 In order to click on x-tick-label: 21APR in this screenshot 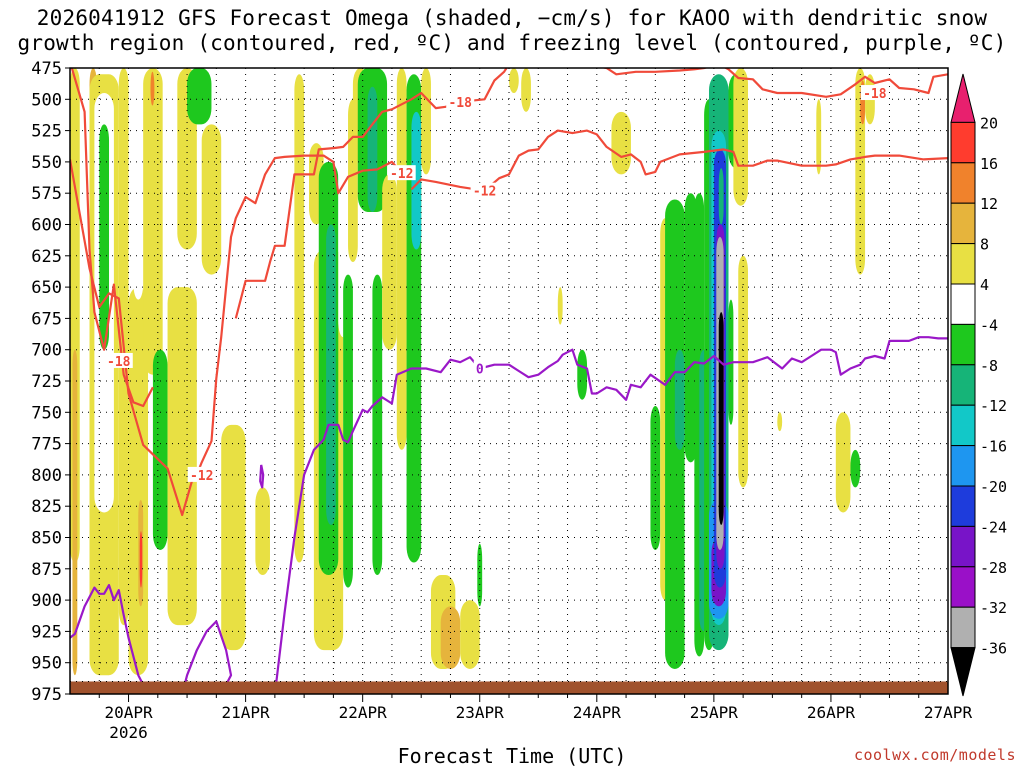, I will do `click(246, 712)`.